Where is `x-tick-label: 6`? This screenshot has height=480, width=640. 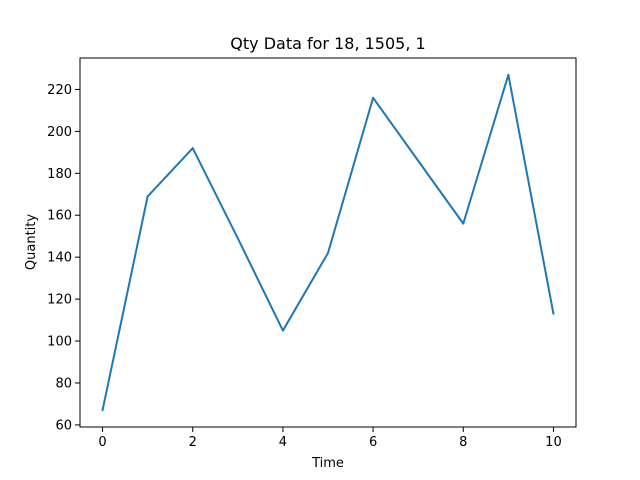 x-tick-label: 6 is located at coordinates (373, 442).